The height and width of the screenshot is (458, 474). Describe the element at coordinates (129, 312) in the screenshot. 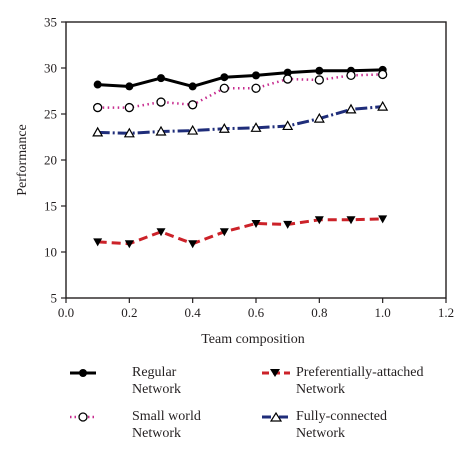

I see `x-tick-label: 0.2` at that location.